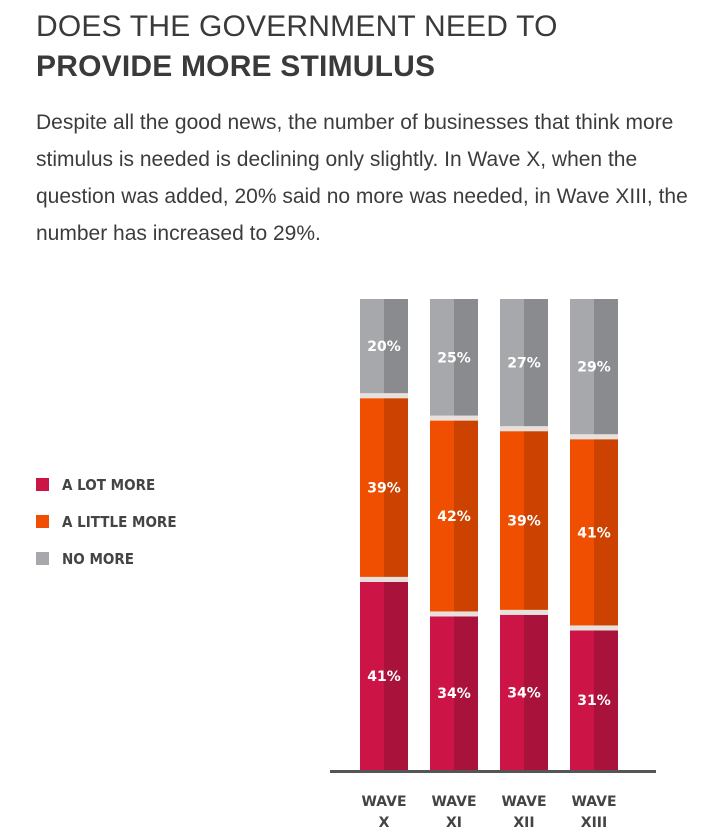 The width and height of the screenshot is (719, 835). Describe the element at coordinates (594, 823) in the screenshot. I see `x-tick-label-4-2: XIII` at that location.